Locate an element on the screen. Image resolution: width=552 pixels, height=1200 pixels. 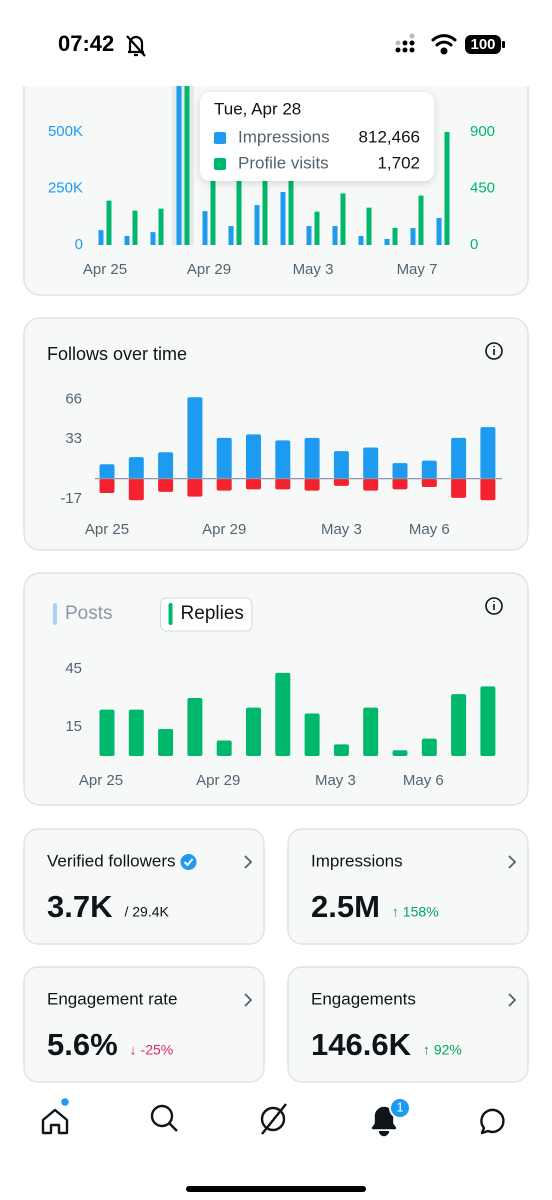
signal-icon is located at coordinates (405, 43).